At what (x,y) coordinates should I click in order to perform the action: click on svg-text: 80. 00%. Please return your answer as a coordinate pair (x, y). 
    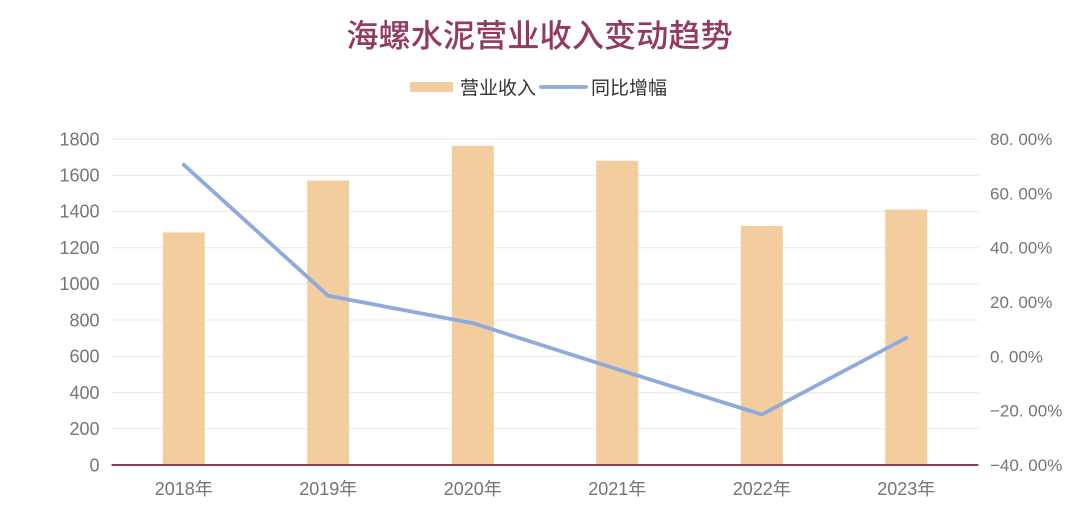
    Looking at the image, I should click on (1021, 139).